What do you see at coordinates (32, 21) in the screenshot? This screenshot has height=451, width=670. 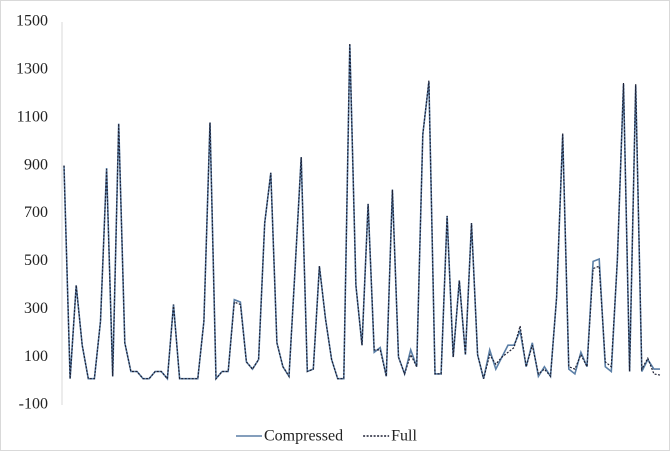 I see `y-tick-label: 1500` at bounding box center [32, 21].